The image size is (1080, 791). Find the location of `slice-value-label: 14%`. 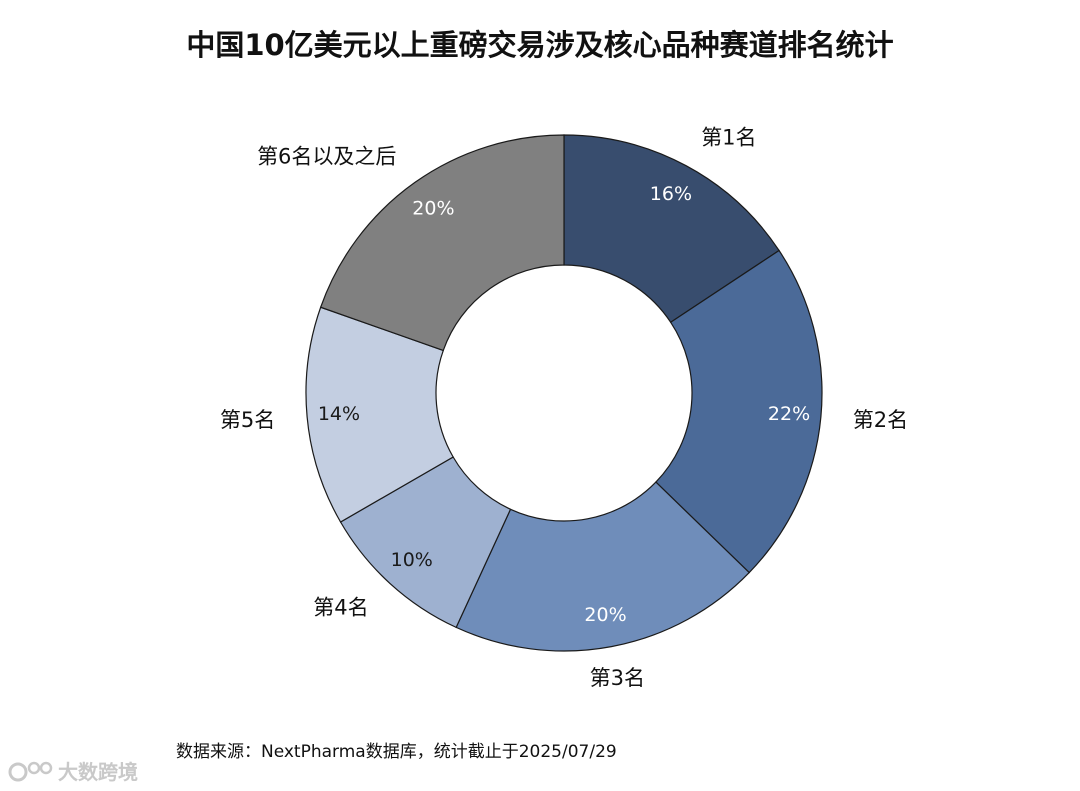

slice-value-label: 14% is located at coordinates (339, 414).